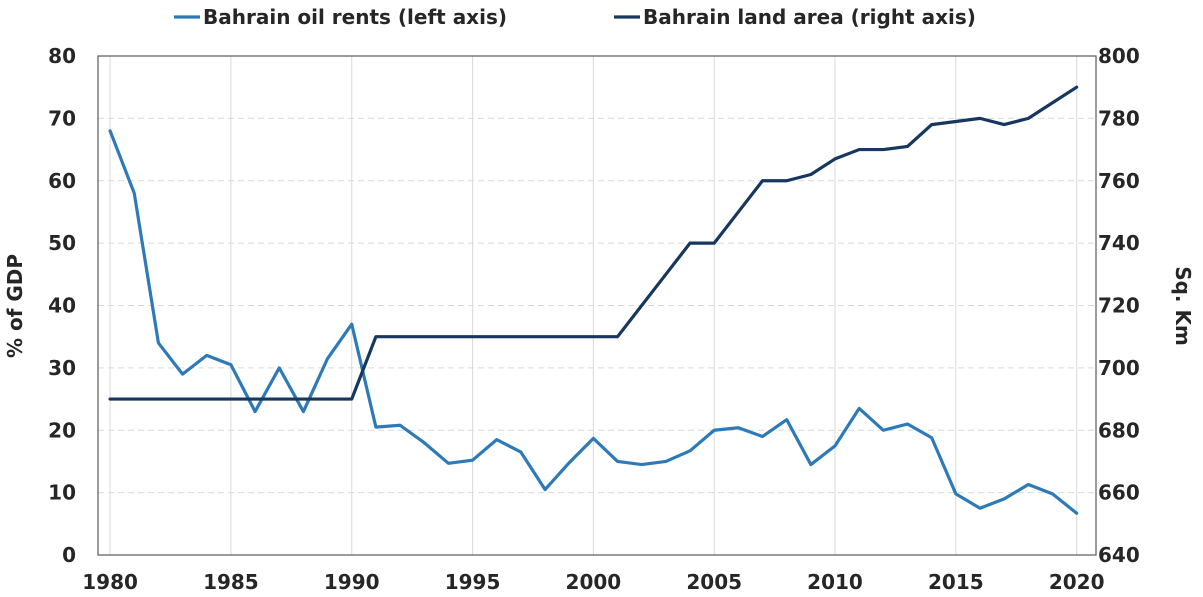  I want to click on right-tick-label: 740, so click(1119, 243).